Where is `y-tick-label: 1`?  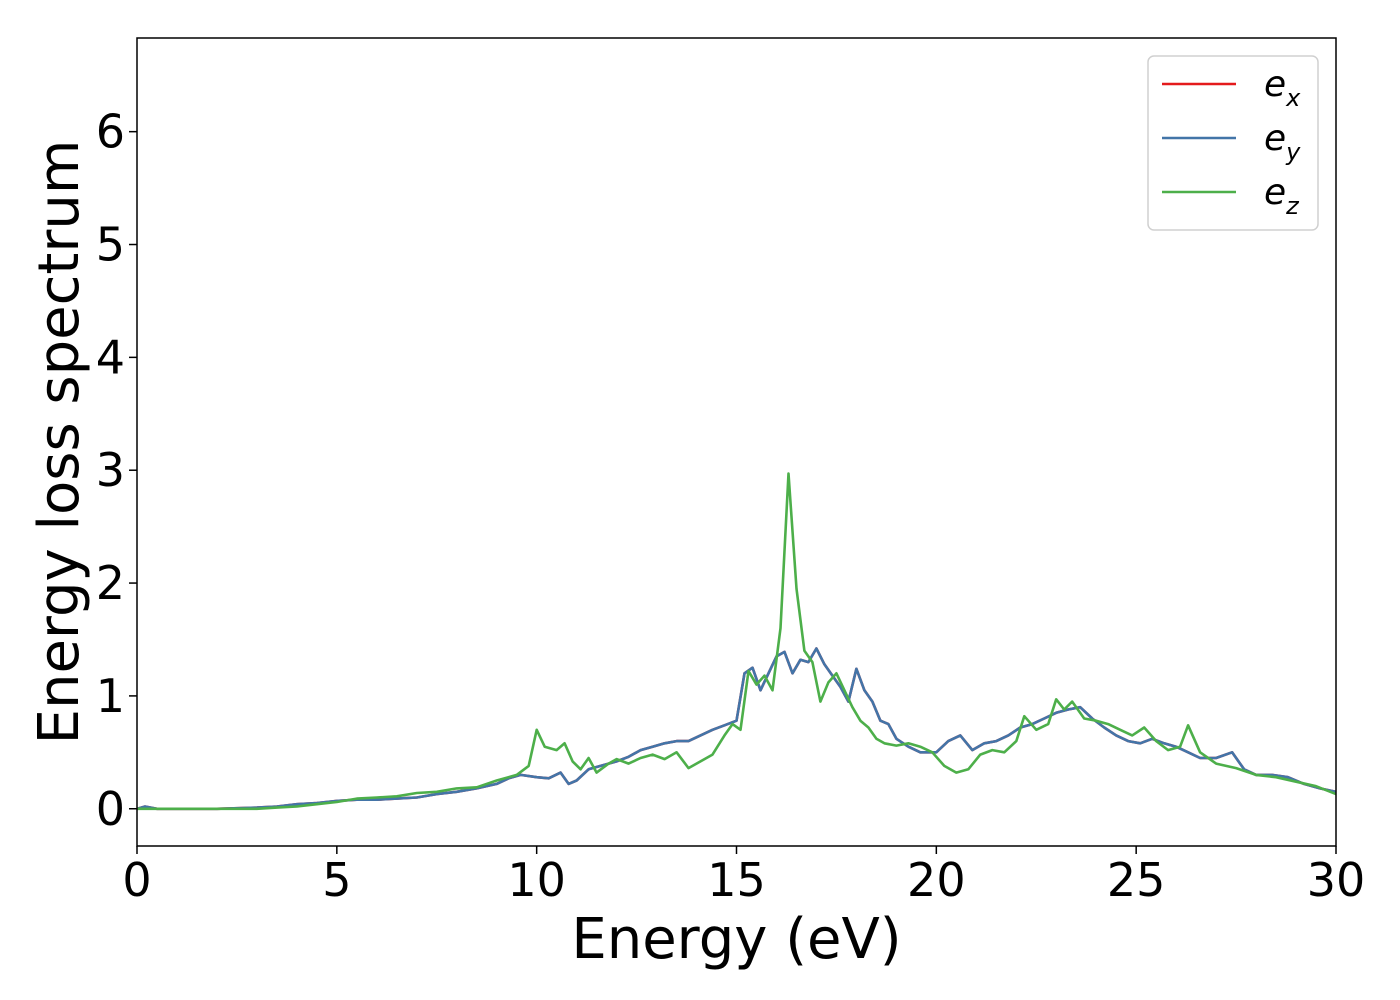
y-tick-label: 1 is located at coordinates (110, 696).